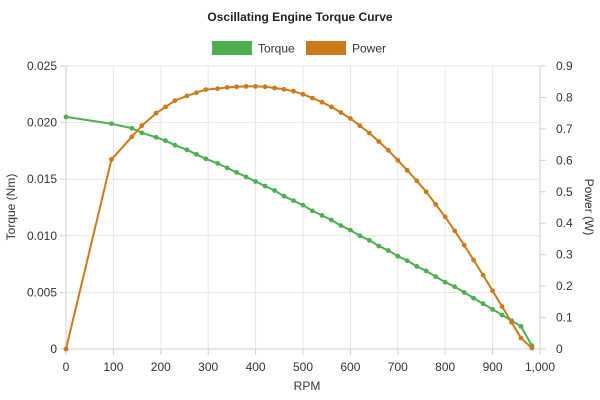  Describe the element at coordinates (556, 207) in the screenshot. I see `y-axis-right-ticks: 0 0.1 0.2 0.3 0.4 0.5 0.6 0.7 0.8 0.9` at that location.